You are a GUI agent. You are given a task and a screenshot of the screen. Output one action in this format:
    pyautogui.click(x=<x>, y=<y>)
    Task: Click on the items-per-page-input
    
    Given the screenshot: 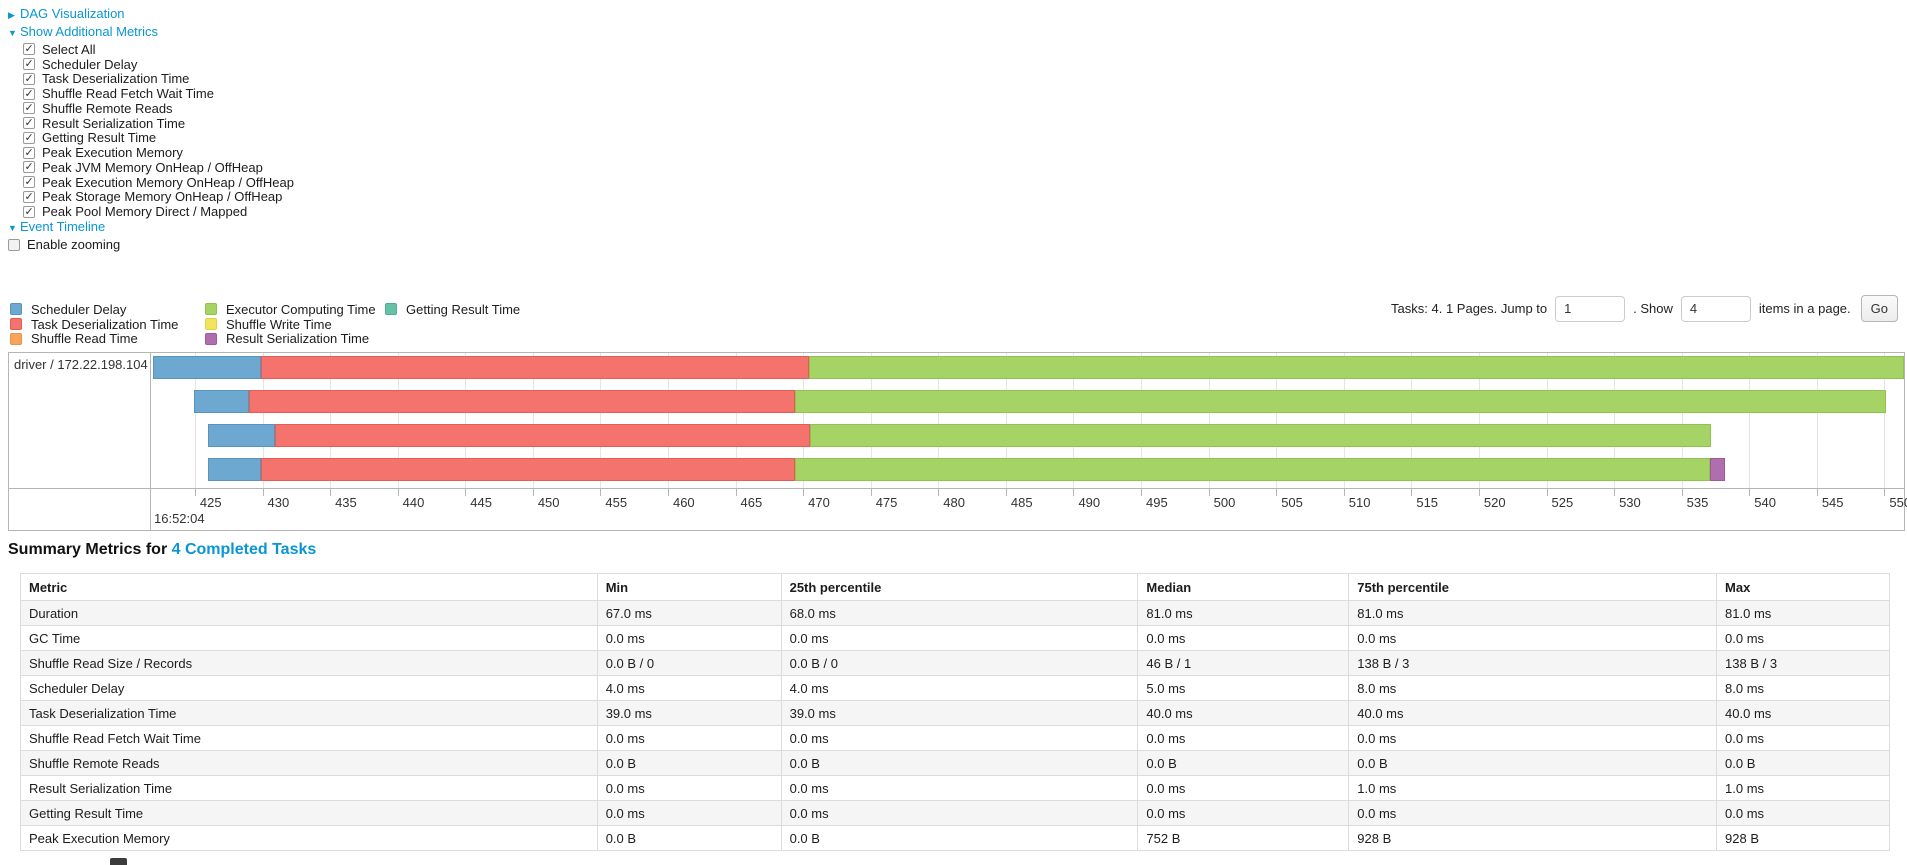 What is the action you would take?
    pyautogui.click(x=1715, y=308)
    